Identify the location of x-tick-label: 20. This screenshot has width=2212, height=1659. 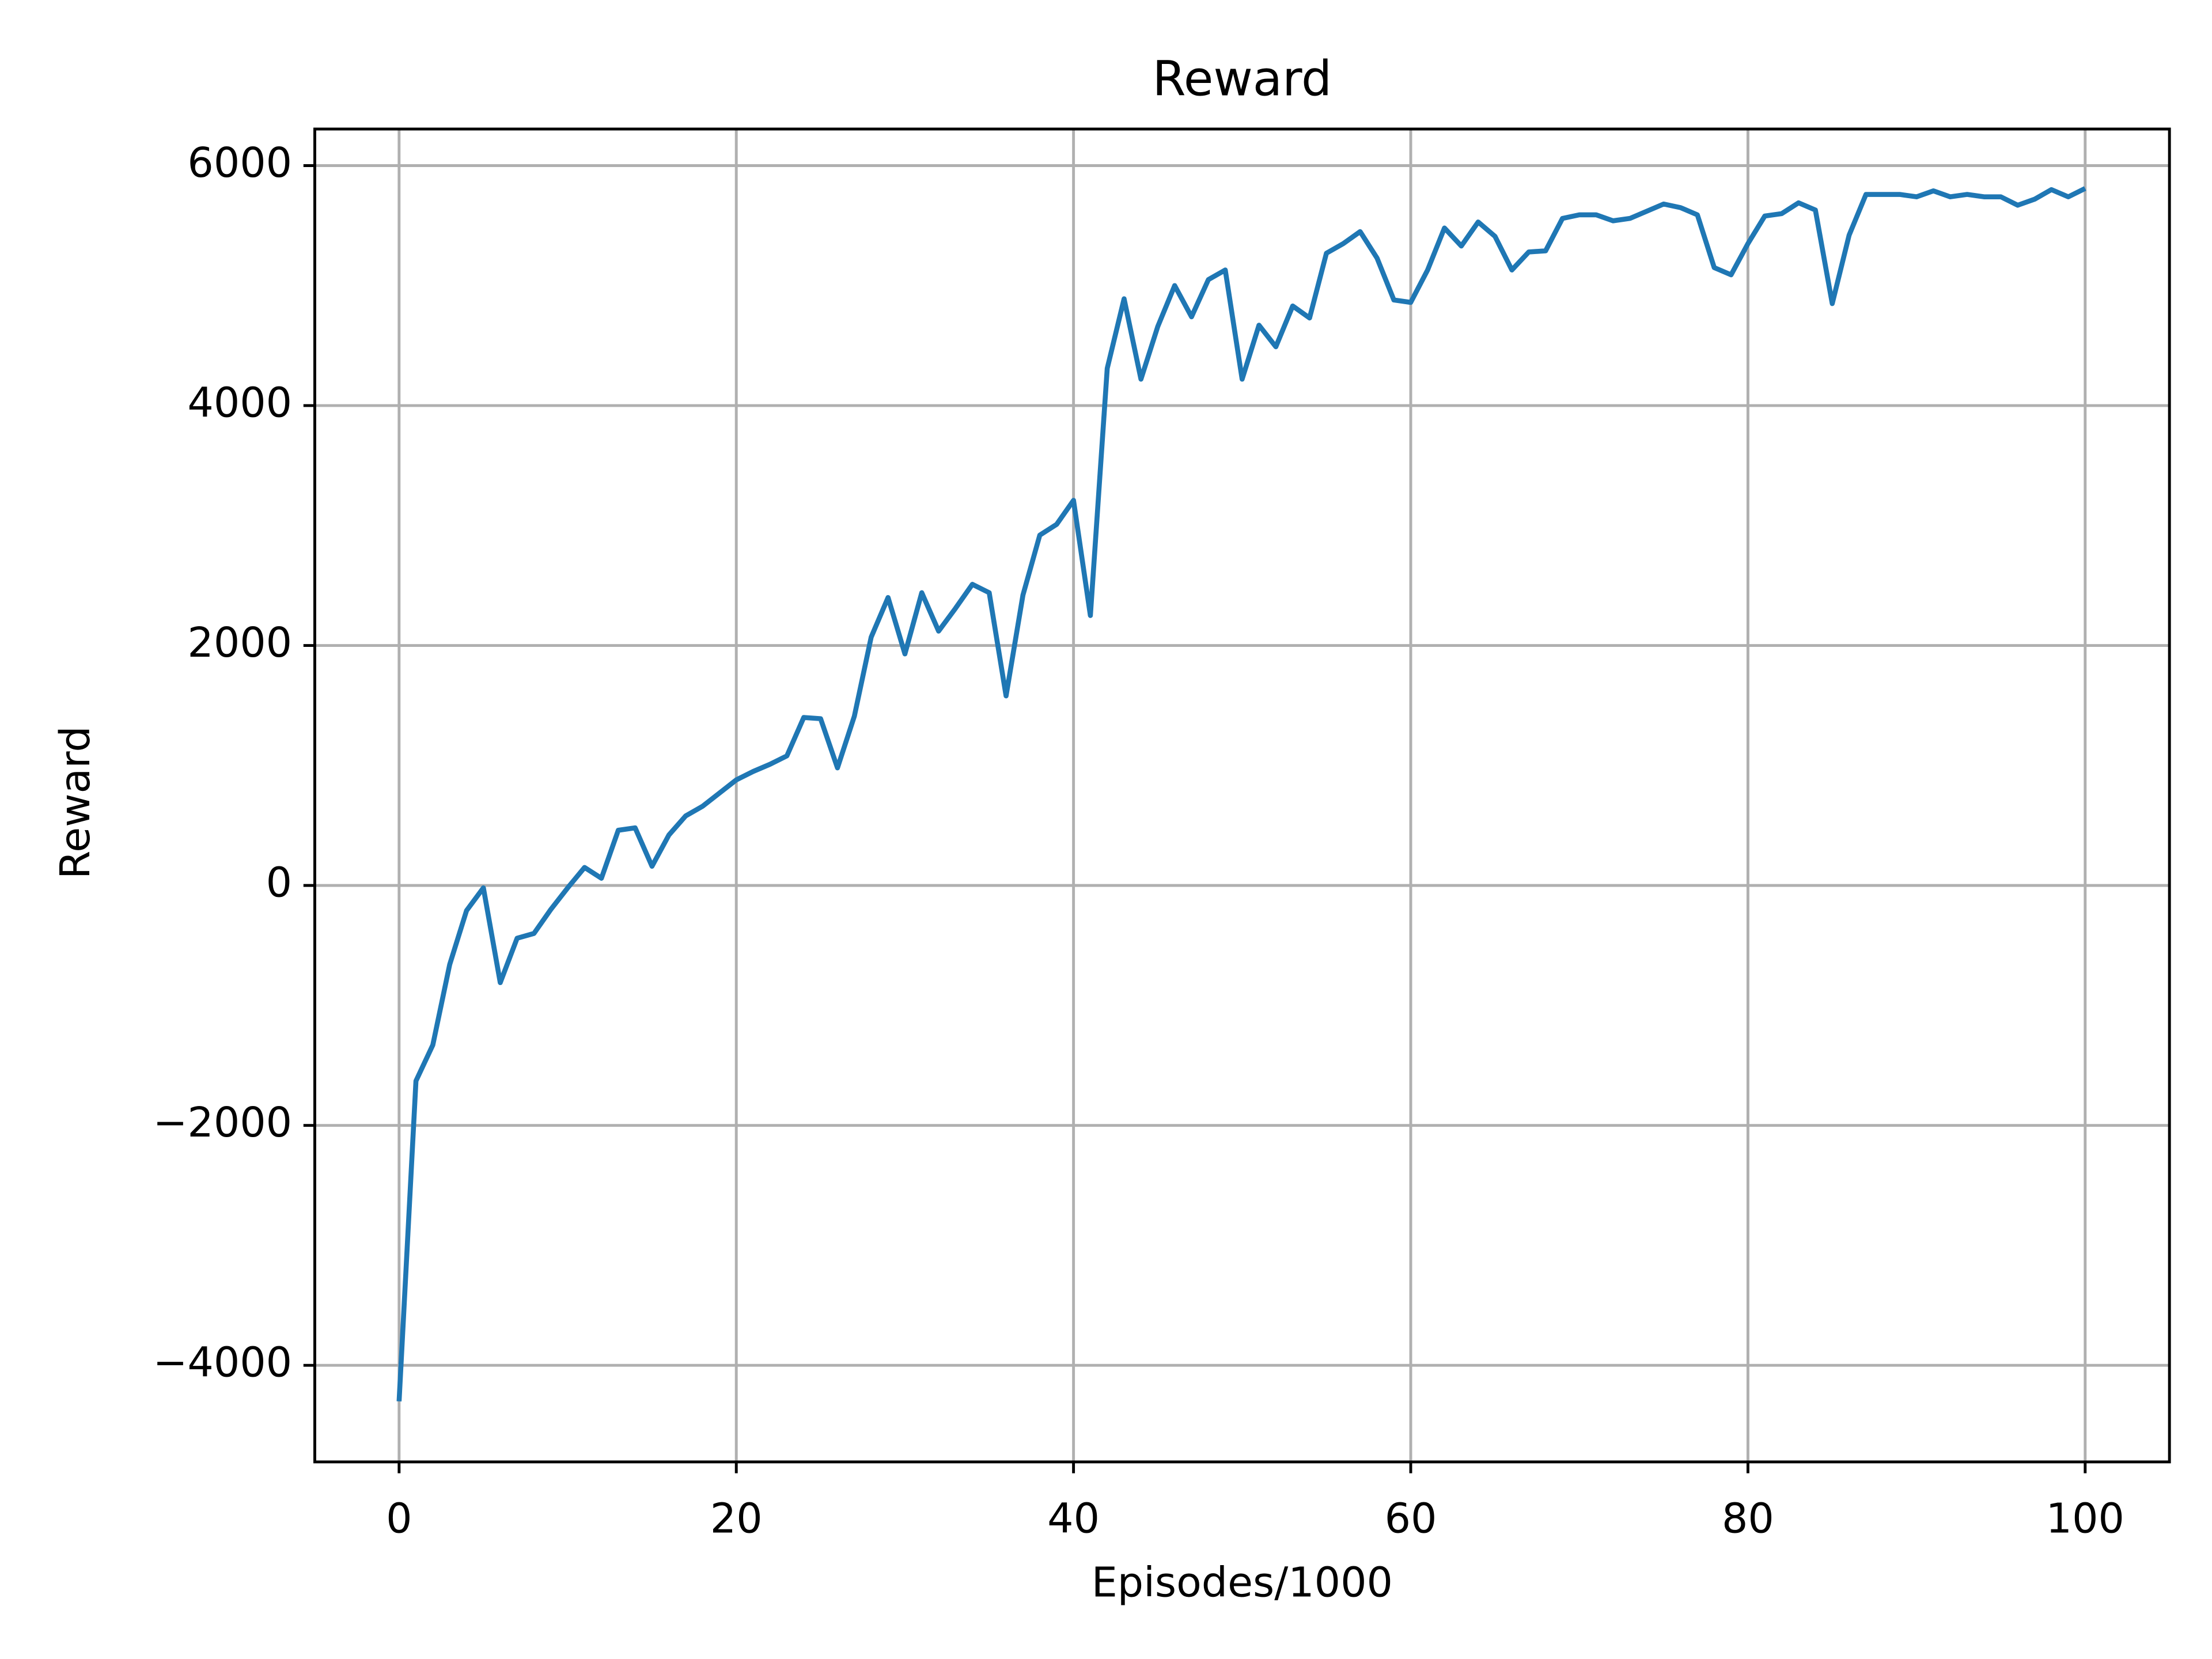
(736, 1519).